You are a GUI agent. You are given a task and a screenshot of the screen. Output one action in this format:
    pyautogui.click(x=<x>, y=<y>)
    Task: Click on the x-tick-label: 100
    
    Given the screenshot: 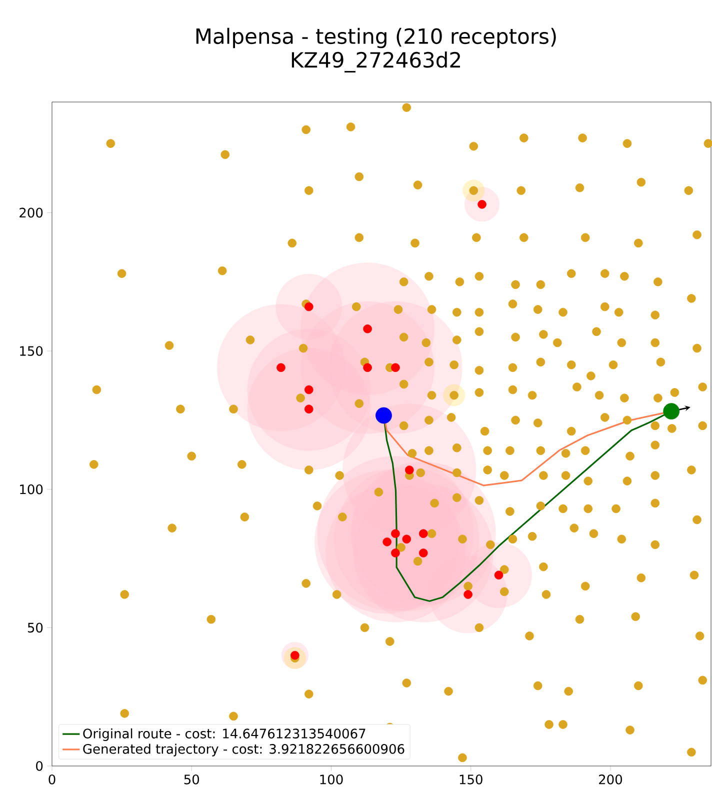 What is the action you would take?
    pyautogui.click(x=331, y=779)
    